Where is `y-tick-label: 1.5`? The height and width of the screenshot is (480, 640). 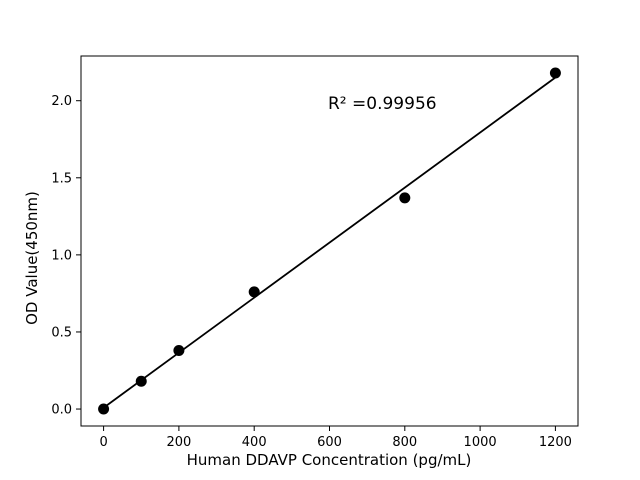
y-tick-label: 1.5 is located at coordinates (61, 178).